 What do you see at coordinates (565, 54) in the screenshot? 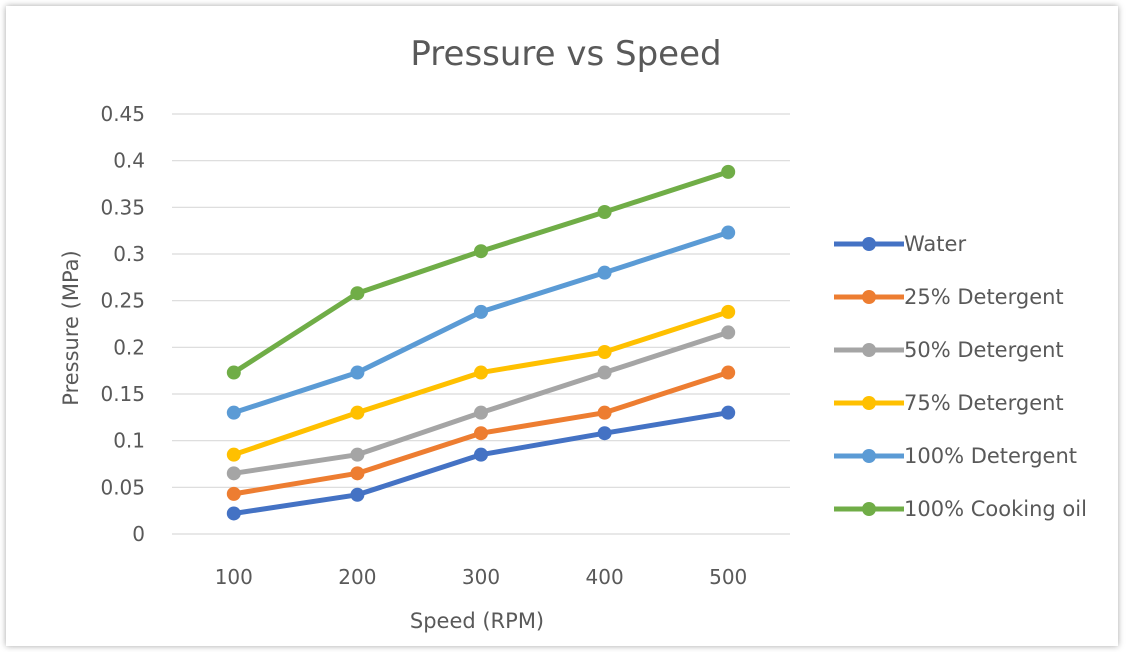
I see `chart-title: Pressure vs Speed` at bounding box center [565, 54].